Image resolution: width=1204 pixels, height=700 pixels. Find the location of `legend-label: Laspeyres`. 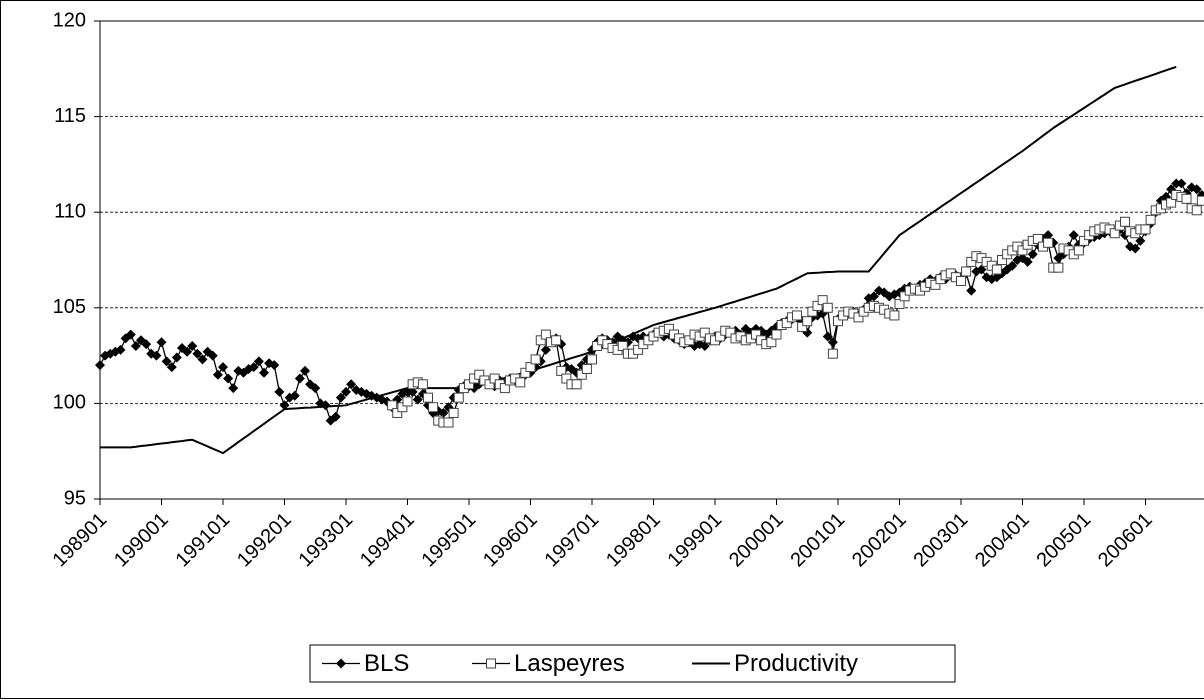

legend-label: Laspeyres is located at coordinates (569, 663).